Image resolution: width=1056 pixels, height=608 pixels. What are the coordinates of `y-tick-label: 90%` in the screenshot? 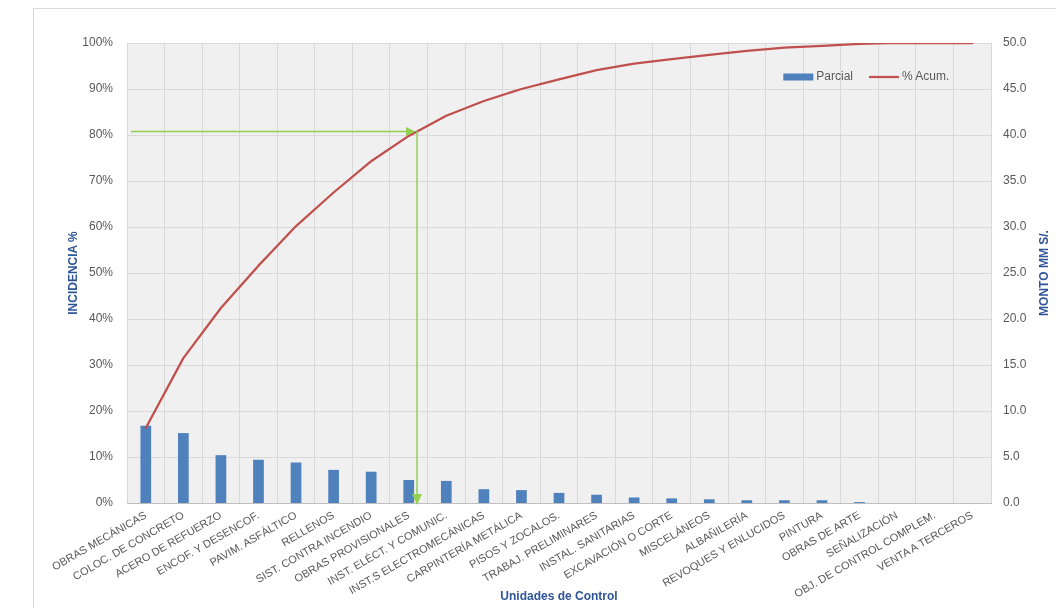 It's located at (101, 88).